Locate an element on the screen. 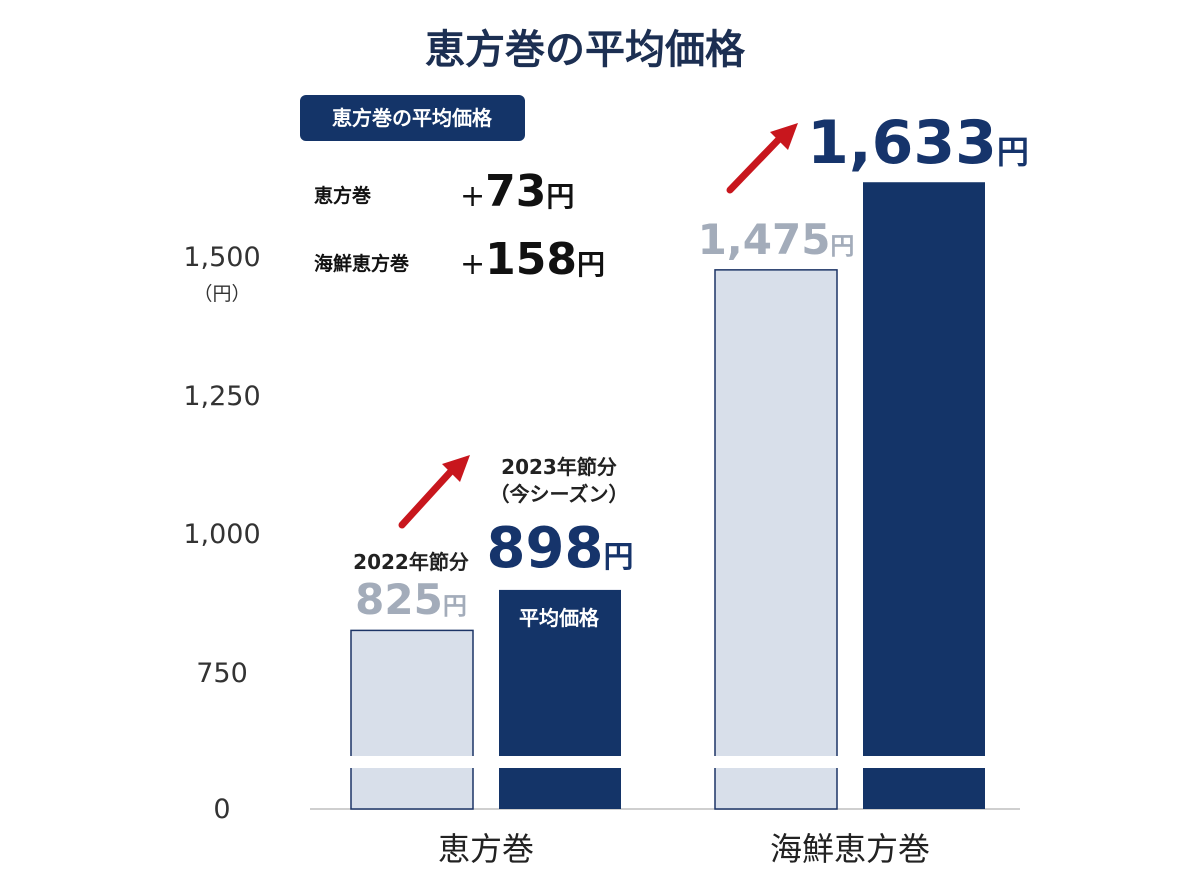 The image size is (1200, 885). y-tick-1500: 1,500 is located at coordinates (221, 257).